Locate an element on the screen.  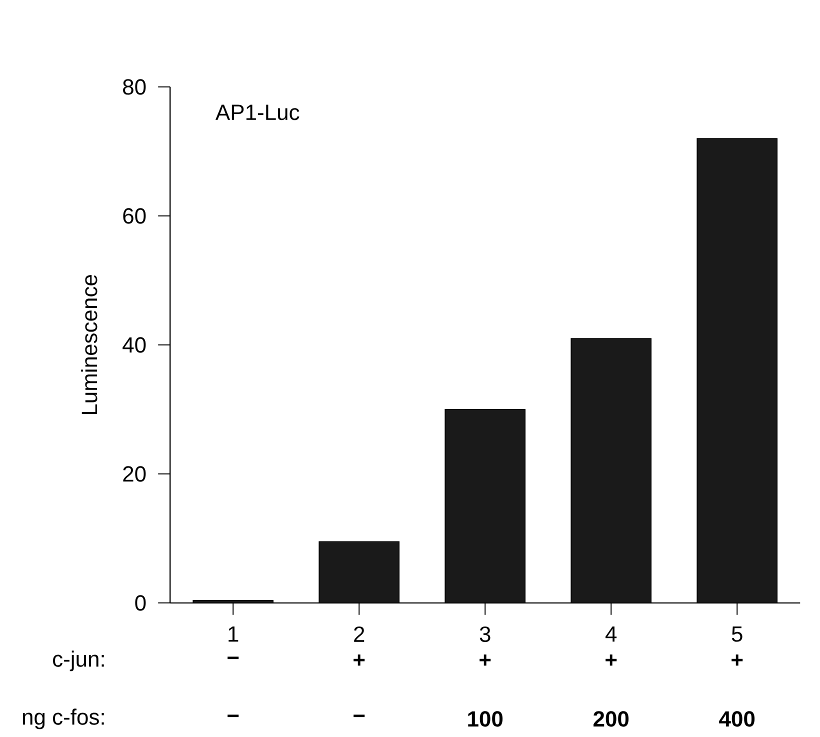
text: 200 is located at coordinates (611, 719).